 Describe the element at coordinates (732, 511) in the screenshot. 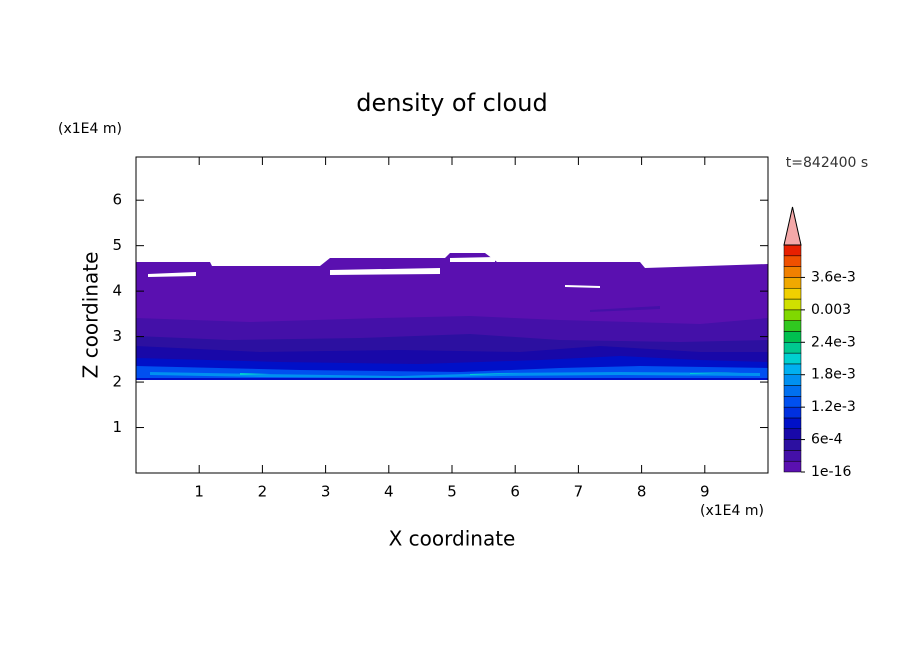

I see `x-unit: (x1E4 m)` at that location.